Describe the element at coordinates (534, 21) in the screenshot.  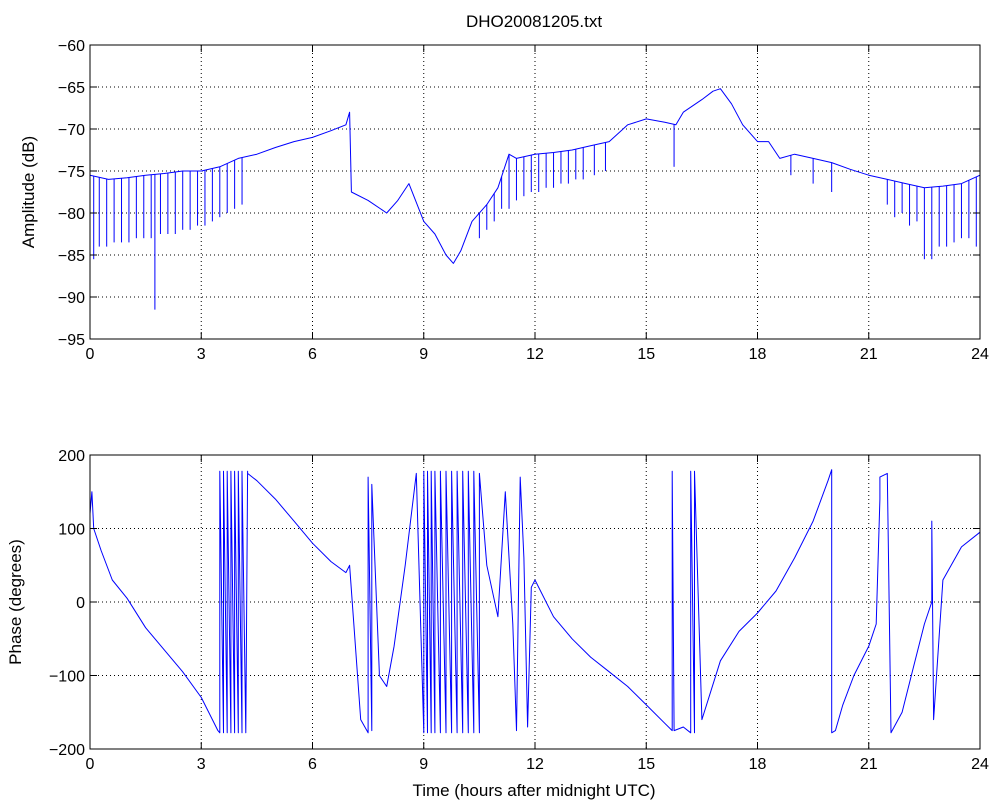
I see `chart-title: DHO20081205.txt` at that location.